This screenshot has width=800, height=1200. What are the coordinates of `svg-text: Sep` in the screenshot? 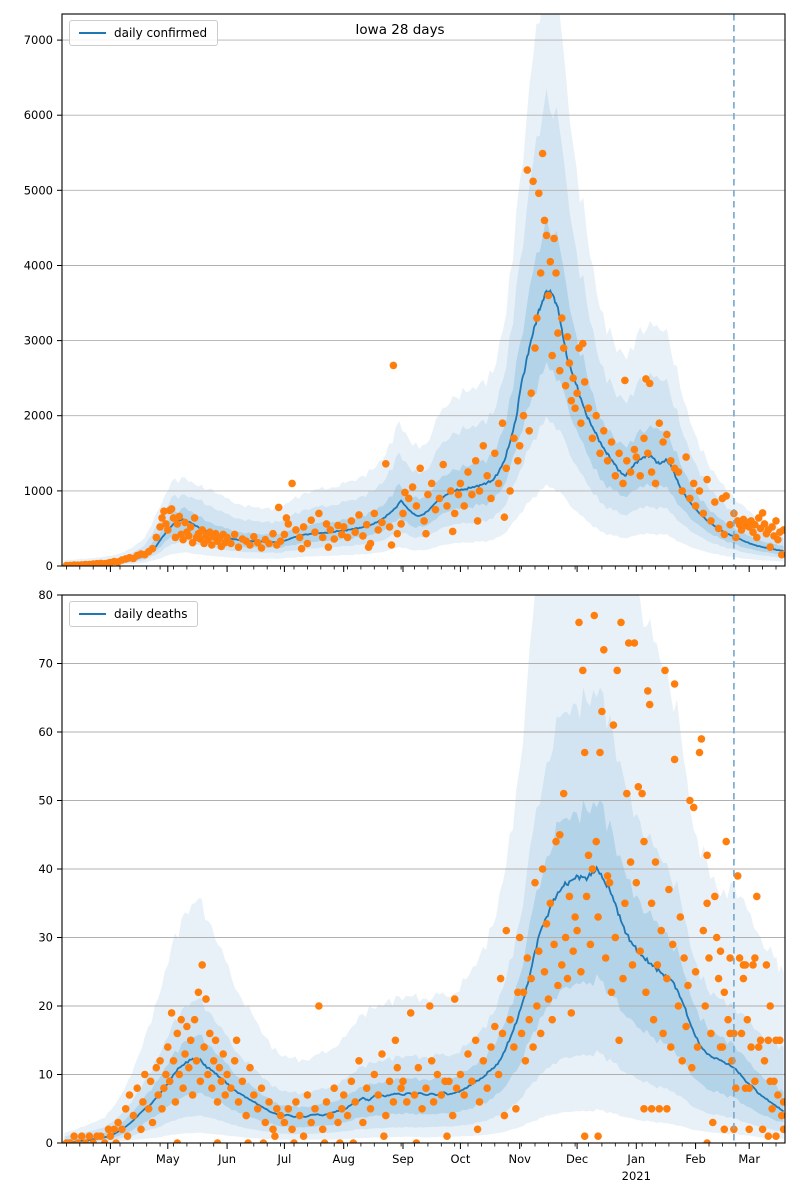 It's located at (403, 1159).